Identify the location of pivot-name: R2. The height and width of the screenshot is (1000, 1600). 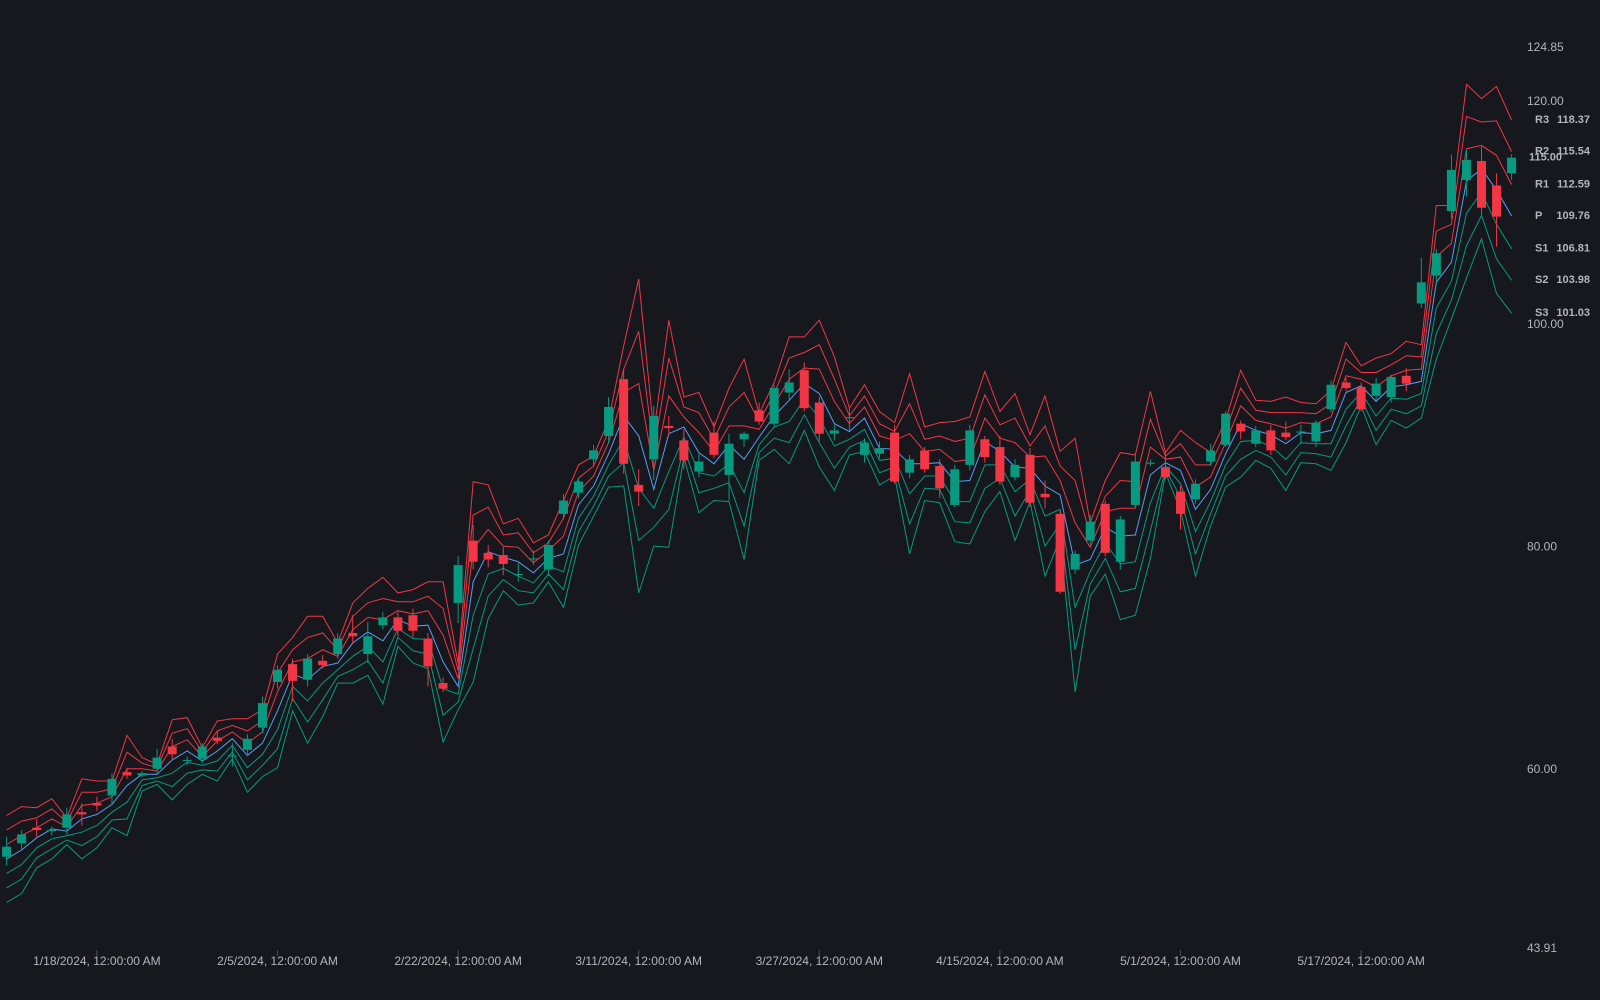
(1542, 152).